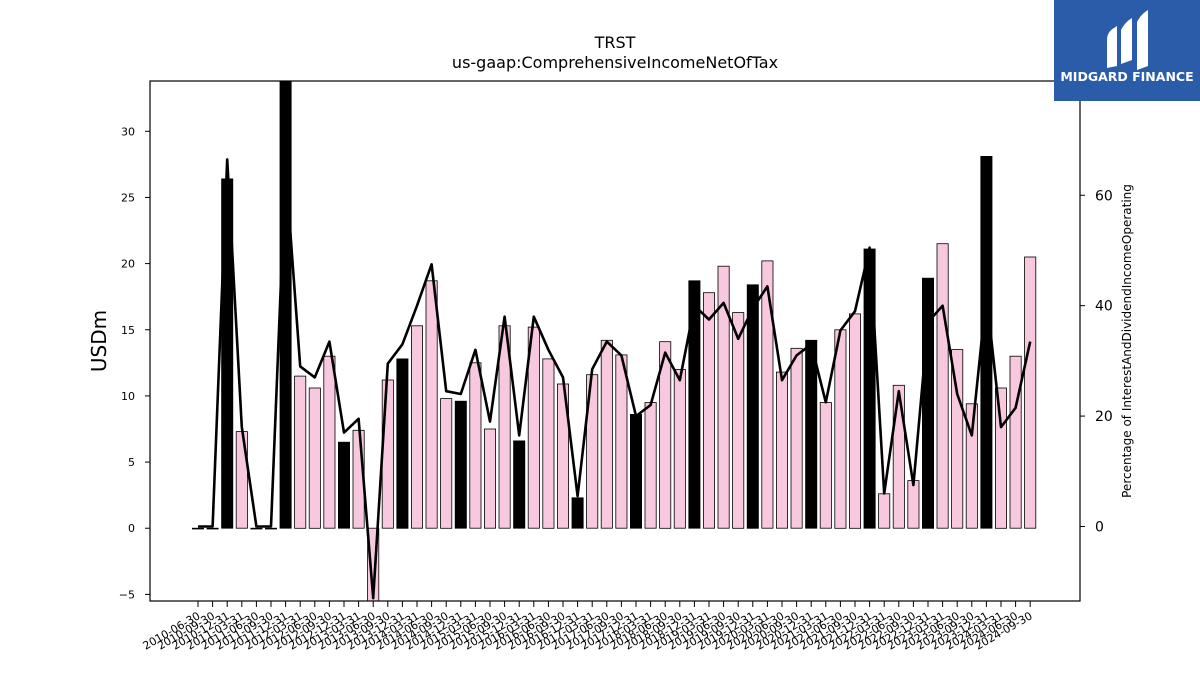 The image size is (1200, 675). Describe the element at coordinates (1104, 196) in the screenshot. I see `y2-tick-label: 60` at that location.